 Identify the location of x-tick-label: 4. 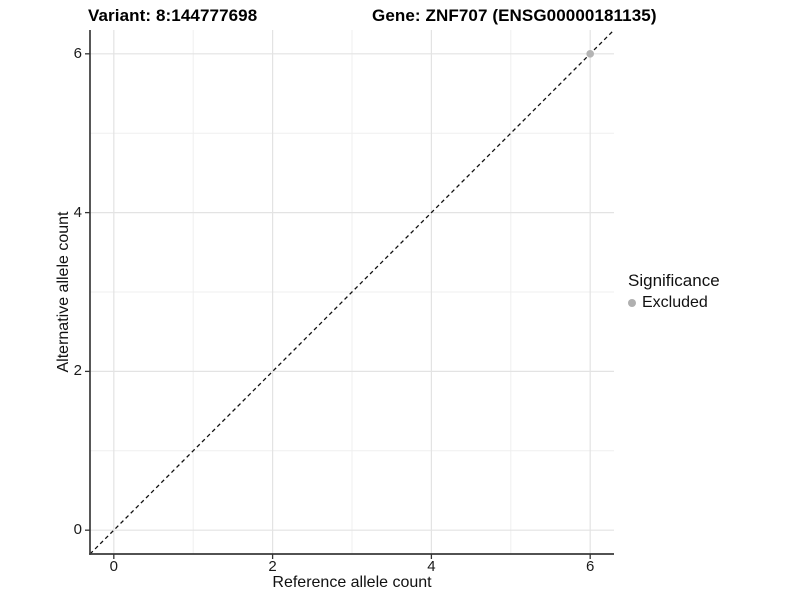
(431, 566).